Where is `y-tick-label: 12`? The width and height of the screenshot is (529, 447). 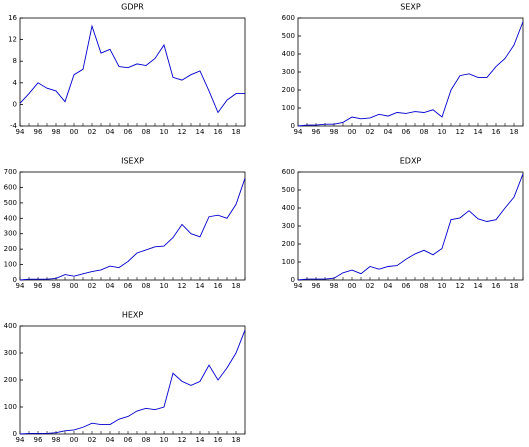
y-tick-label: 12 is located at coordinates (12, 40).